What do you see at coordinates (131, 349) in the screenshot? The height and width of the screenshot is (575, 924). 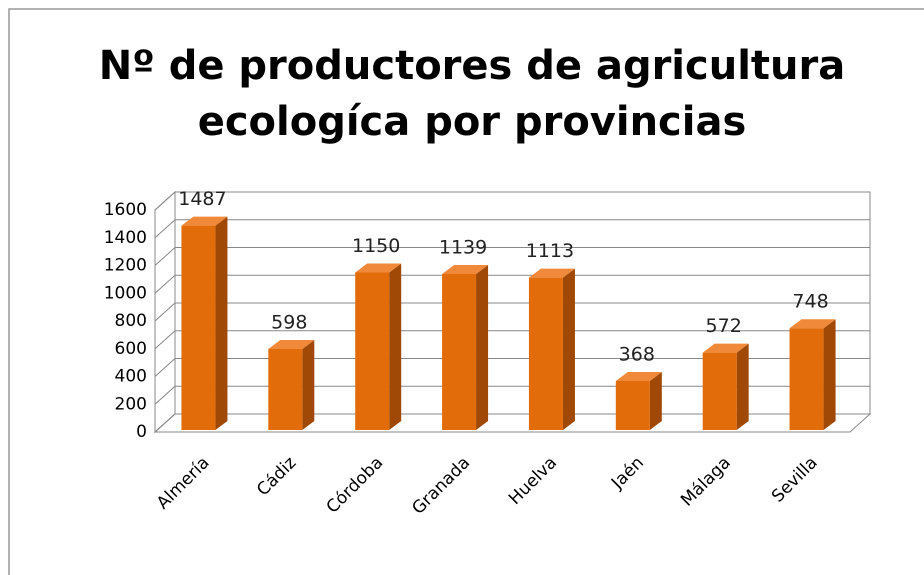 I see `y-tick-label: 600` at bounding box center [131, 349].